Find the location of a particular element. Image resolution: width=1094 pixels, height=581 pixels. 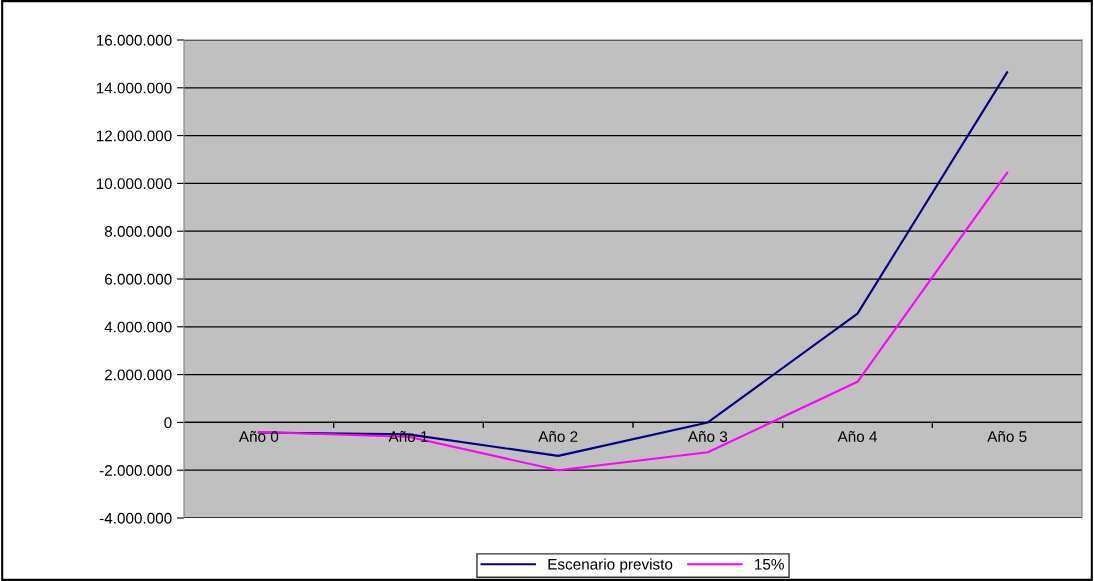

y-tick-label: -4.000.000 is located at coordinates (135, 518).